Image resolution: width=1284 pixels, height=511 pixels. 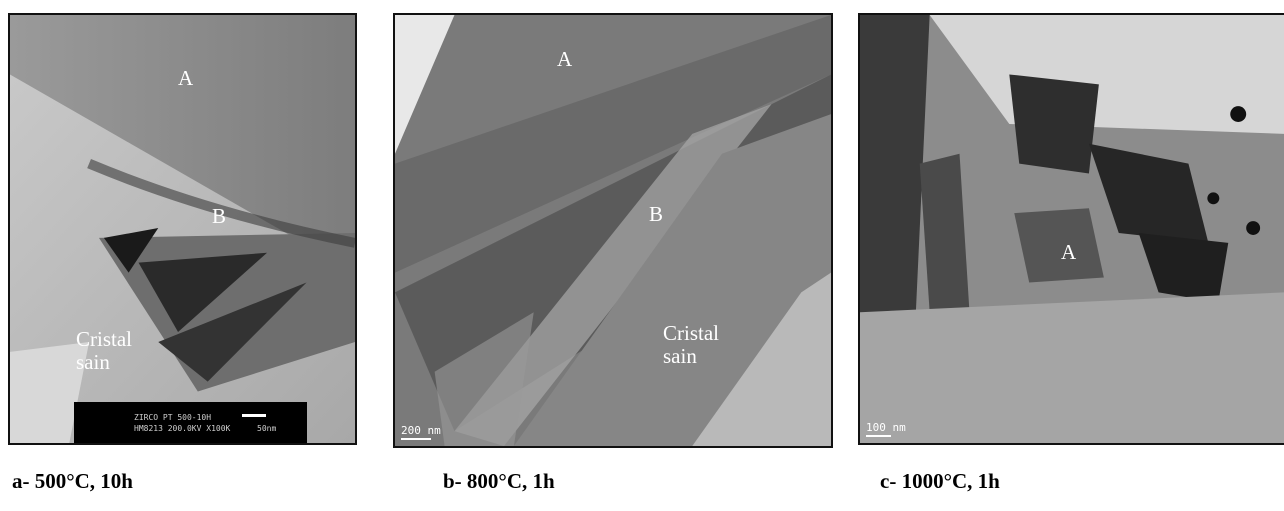 What do you see at coordinates (173, 417) in the screenshot?
I see `info-line-1: ZIRCO PT 500-10H` at bounding box center [173, 417].